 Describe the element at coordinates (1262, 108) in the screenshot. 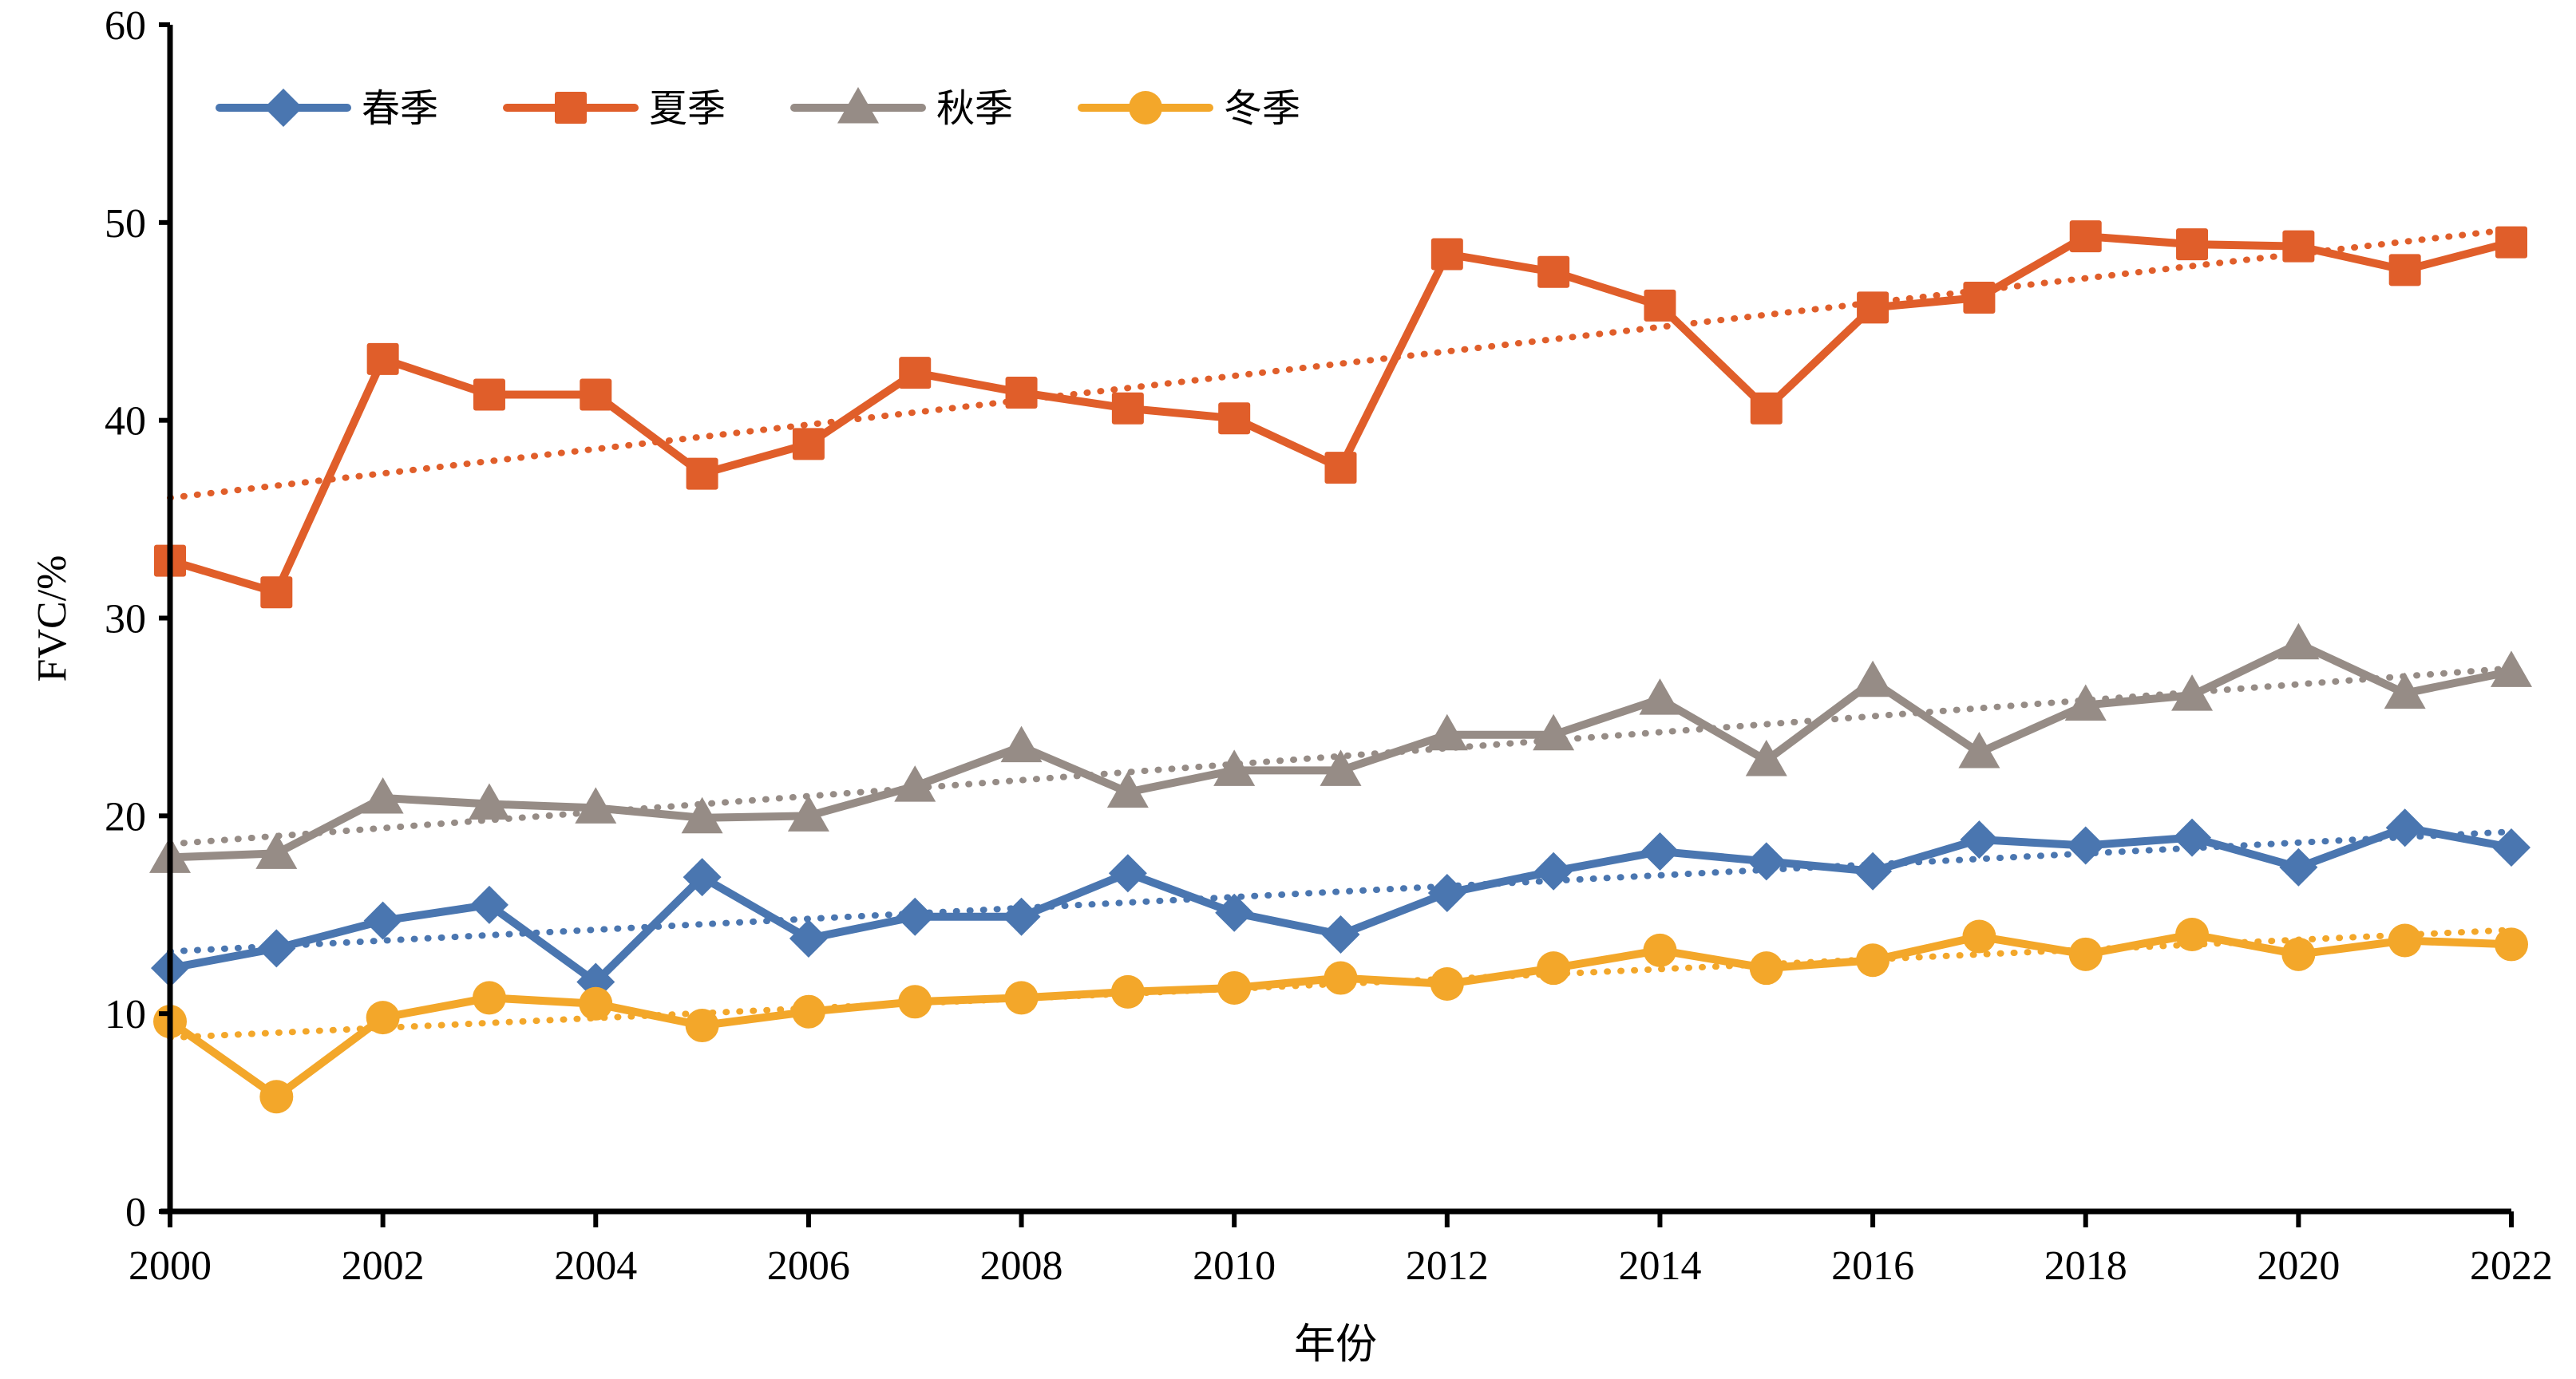

I see `legend-label: 冬季` at that location.